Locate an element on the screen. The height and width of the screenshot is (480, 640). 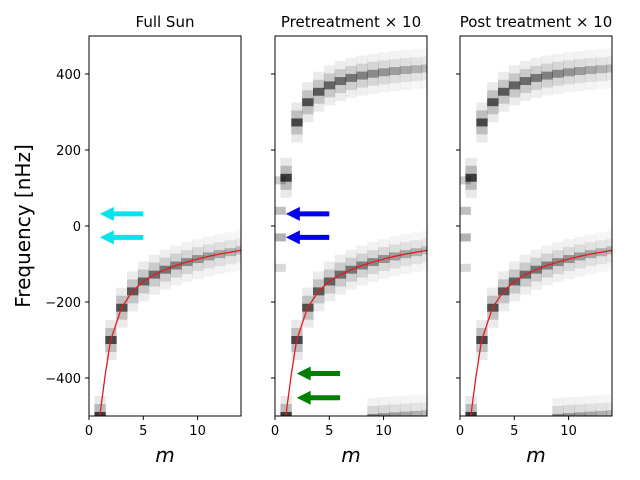
panel-title: Post treatment × 10 is located at coordinates (536, 22).